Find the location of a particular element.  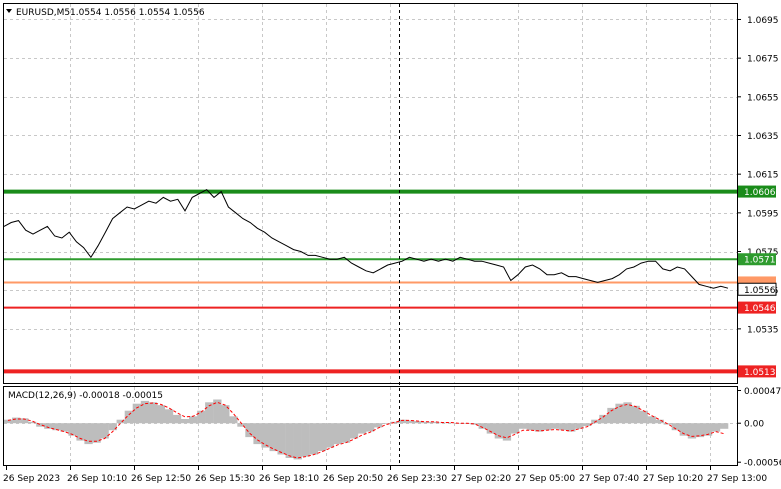

x-tick-label: 26 Sep 15:30 is located at coordinates (225, 479).